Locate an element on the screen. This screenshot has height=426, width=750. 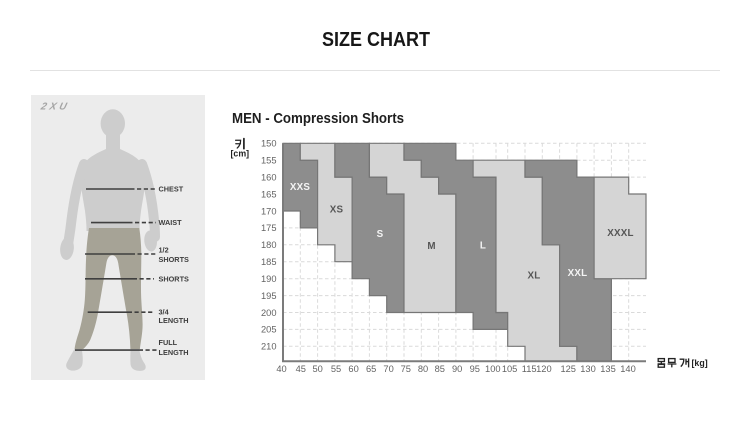
svg-text: S is located at coordinates (380, 234).